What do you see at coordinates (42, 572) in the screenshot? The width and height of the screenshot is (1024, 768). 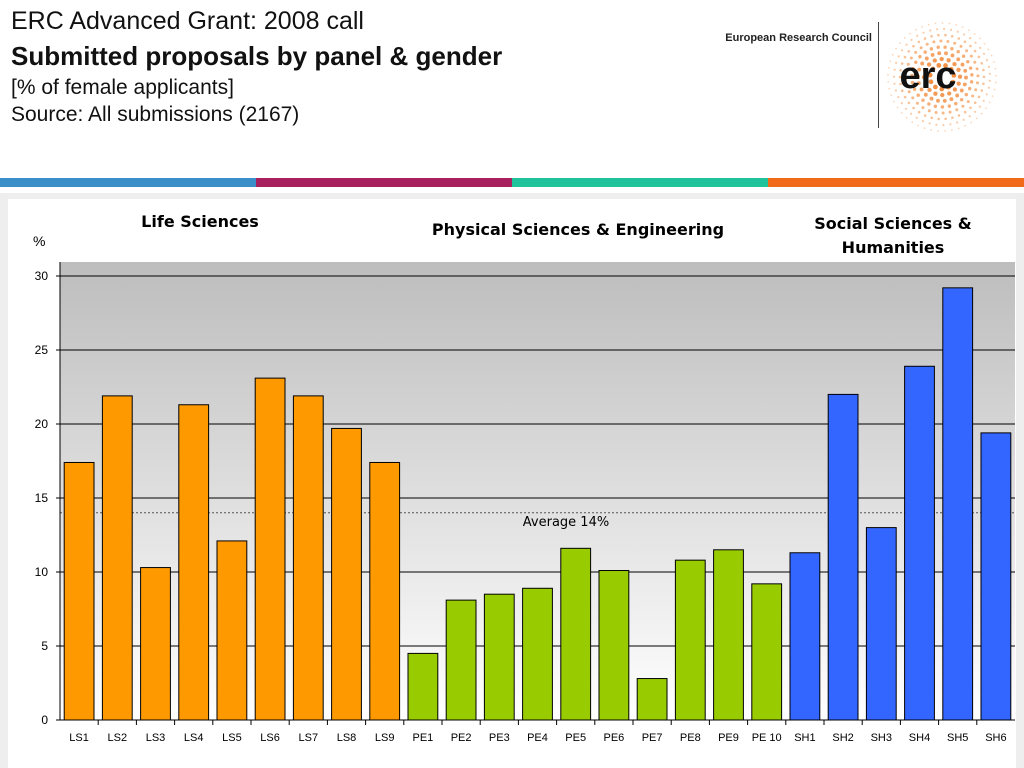 I see `y-tick-label: 10` at bounding box center [42, 572].